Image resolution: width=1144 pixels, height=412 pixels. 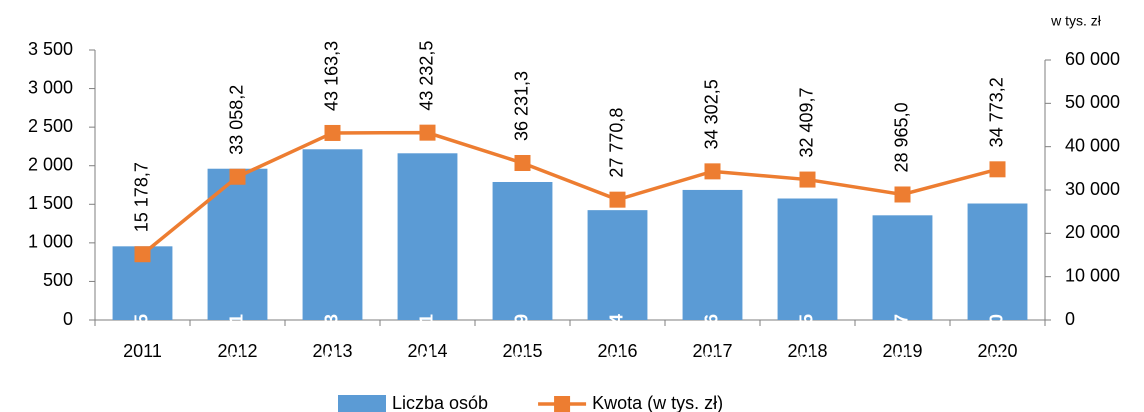 What do you see at coordinates (426, 76) in the screenshot?
I see `line-value-label: 43 232,5` at bounding box center [426, 76].